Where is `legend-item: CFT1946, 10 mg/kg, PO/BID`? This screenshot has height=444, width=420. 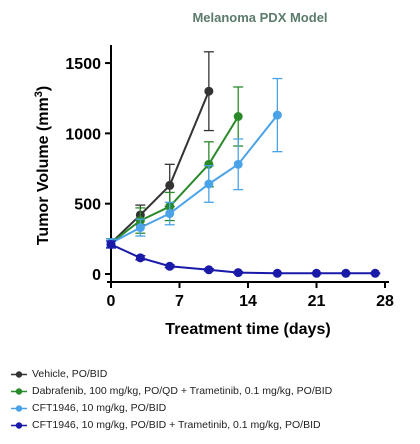 legend-item: CFT1946, 10 mg/kg, PO/BID is located at coordinates (215, 408).